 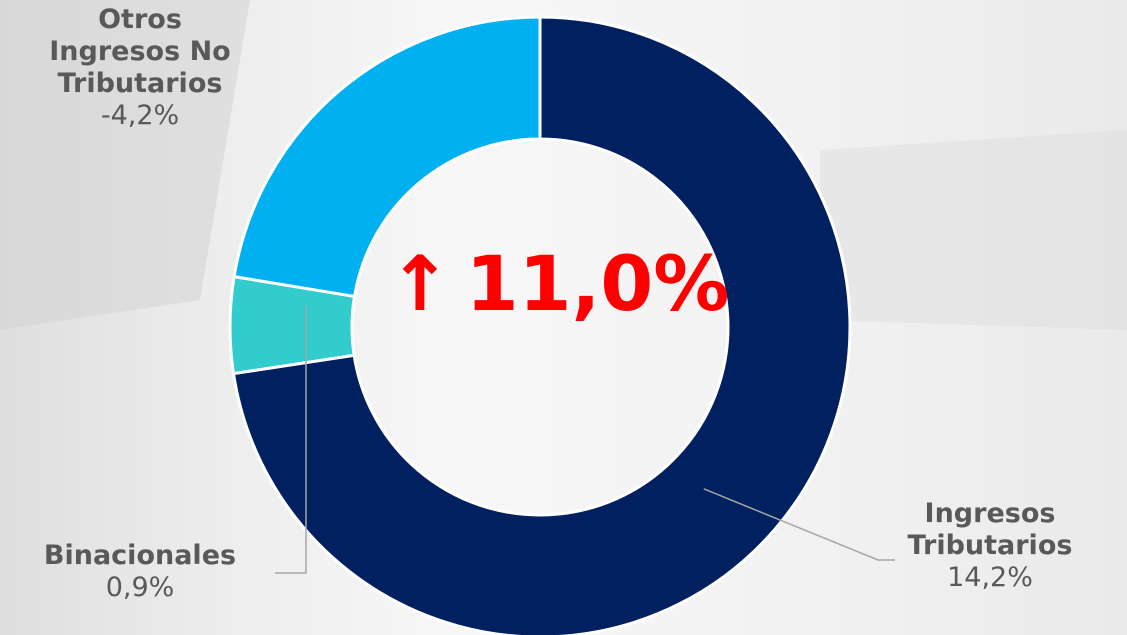 What do you see at coordinates (990, 577) in the screenshot?
I see `category-value-tributarios: 14,2%` at bounding box center [990, 577].